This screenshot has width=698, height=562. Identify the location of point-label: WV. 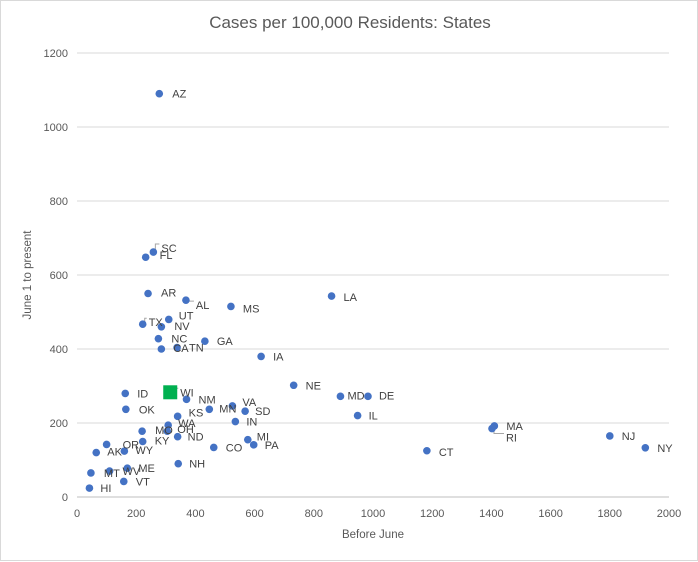
(132, 472).